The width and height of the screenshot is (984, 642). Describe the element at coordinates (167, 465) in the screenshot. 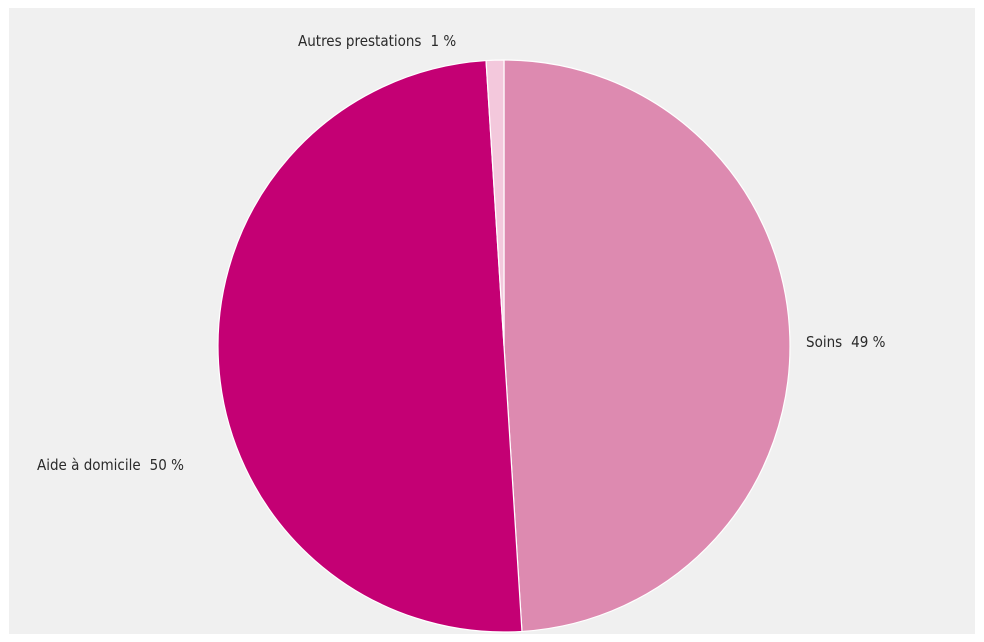

I see `slice-label-aide-value: 50 %` at that location.